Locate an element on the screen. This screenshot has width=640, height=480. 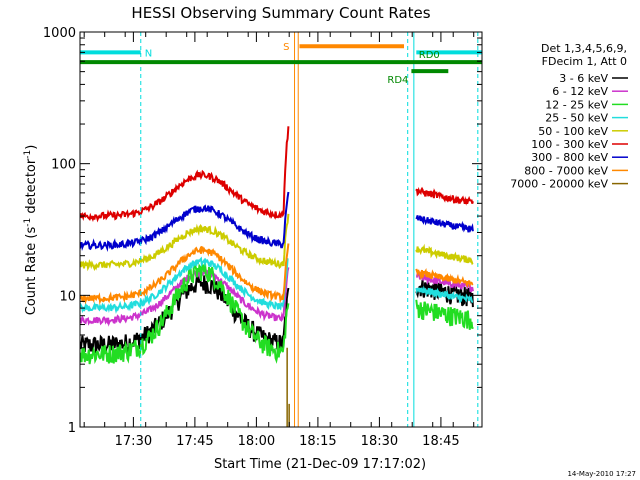
legend-entry-label: 12 - 25 keV is located at coordinates (576, 104).